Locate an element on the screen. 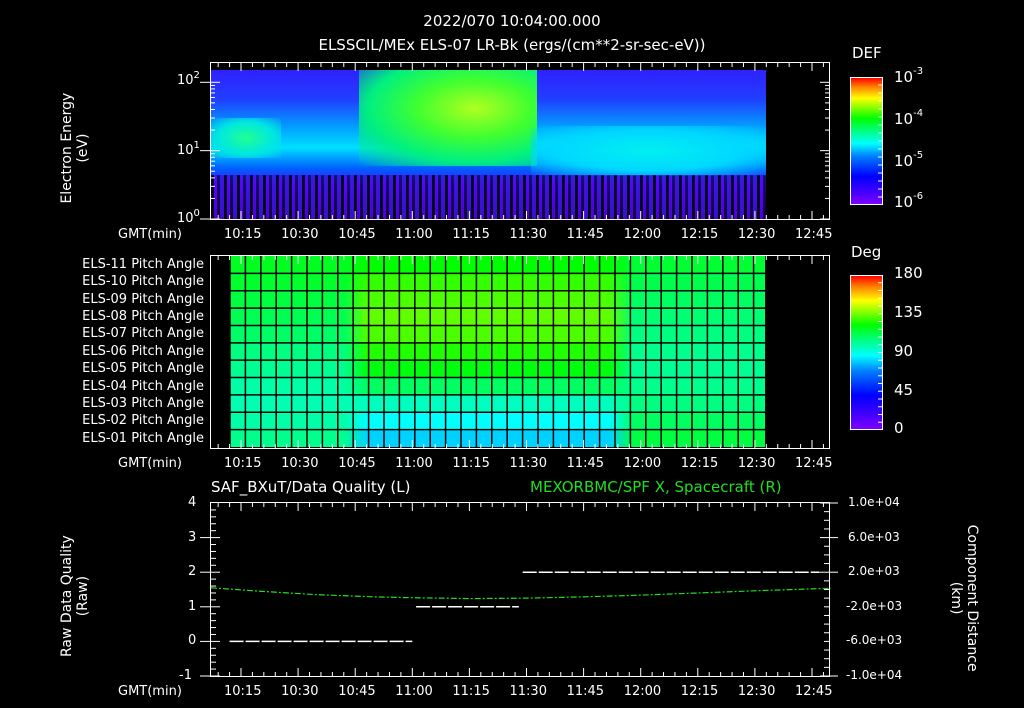 The image size is (1024, 708). def-tick-1e-5: 10⁻⁵ is located at coordinates (909, 160).